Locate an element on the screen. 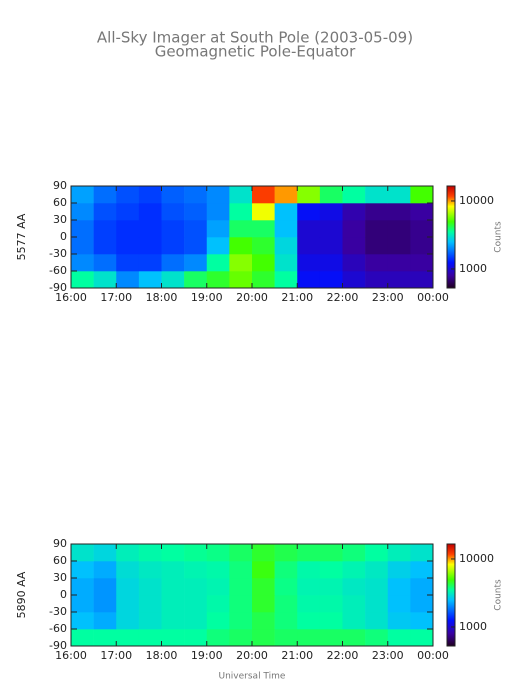 This screenshot has height=680, width=510. y-tick-label: 90 is located at coordinates (60, 185).